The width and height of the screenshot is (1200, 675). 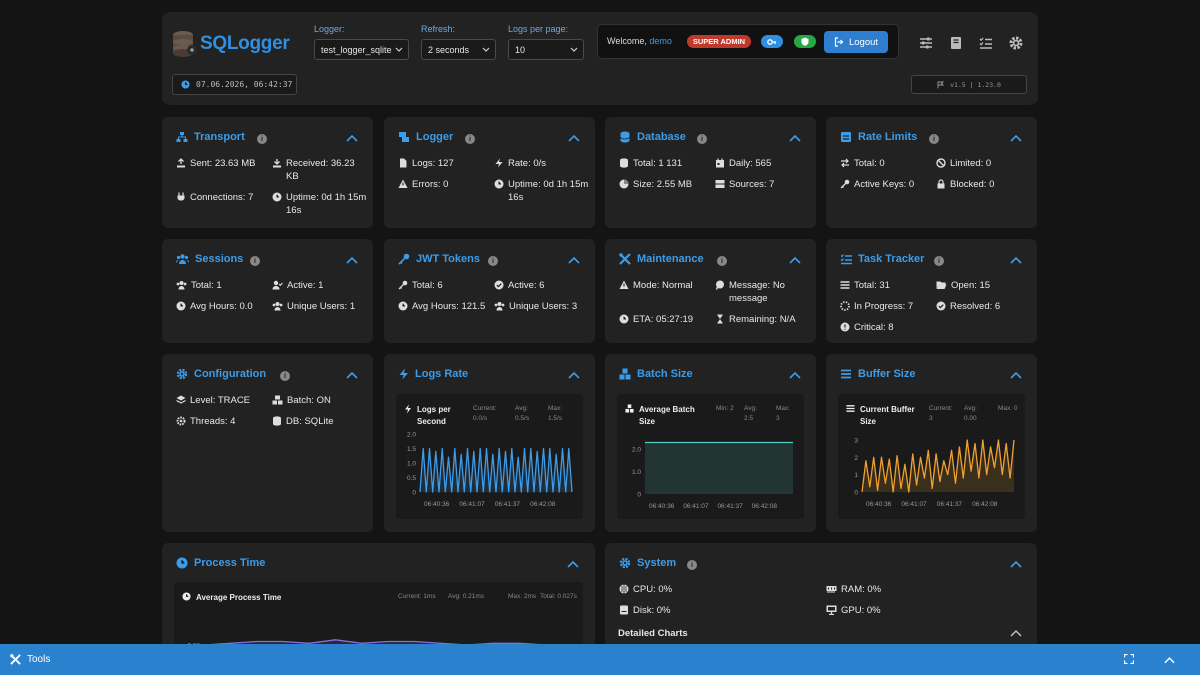 What do you see at coordinates (934, 473) in the screenshot?
I see `chart-plot: 3 2 1 0 06:40:36 06:41:07 06:41:37 06:42:08` at bounding box center [934, 473].